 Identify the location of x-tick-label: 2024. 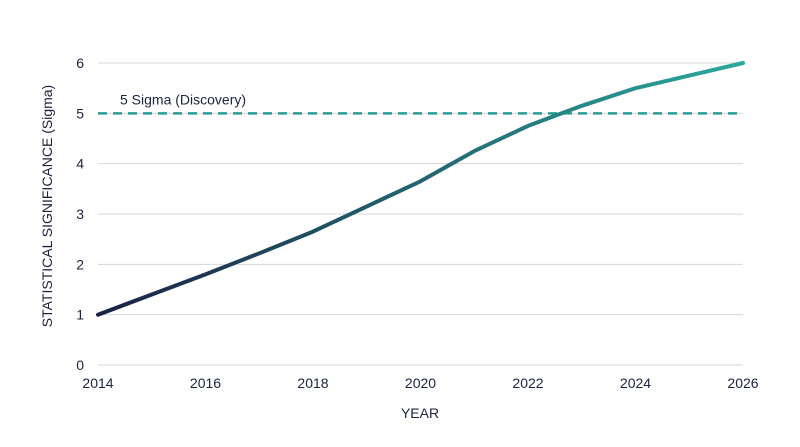
(635, 383).